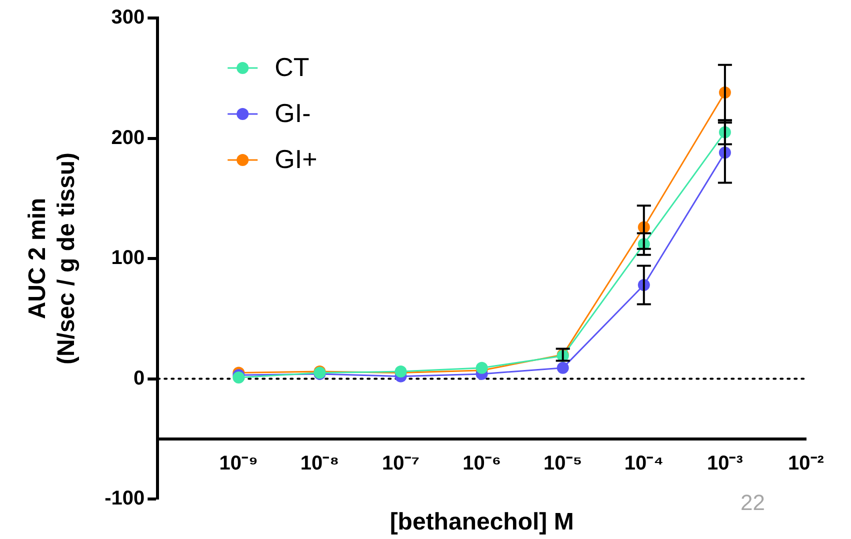 The height and width of the screenshot is (539, 851). What do you see at coordinates (52, 258) in the screenshot?
I see `y-axis-title: AUC 2 min (N/sec / g de tissu)` at bounding box center [52, 258].